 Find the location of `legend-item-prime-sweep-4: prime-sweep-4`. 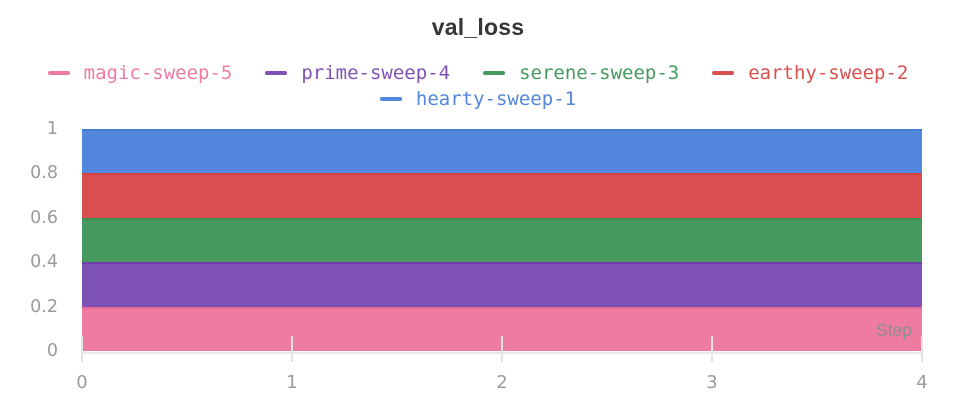

legend-item-prime-sweep-4: prime-sweep-4 is located at coordinates (358, 72).